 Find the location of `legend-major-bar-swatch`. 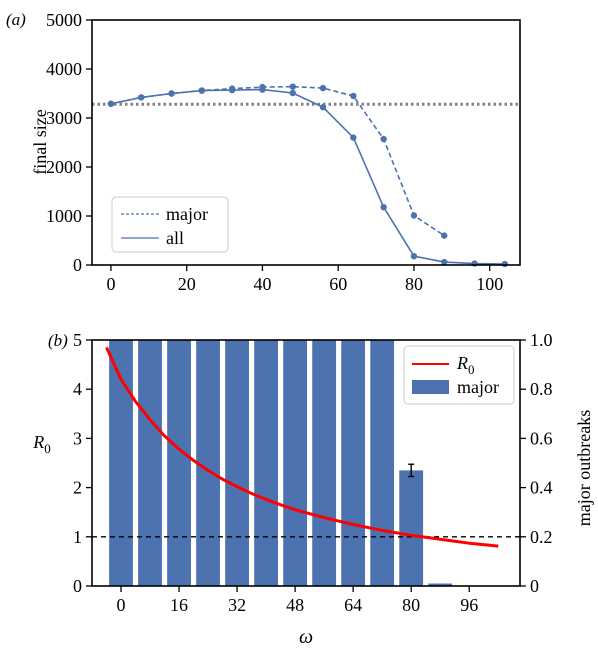

legend-major-bar-swatch is located at coordinates (430, 387).